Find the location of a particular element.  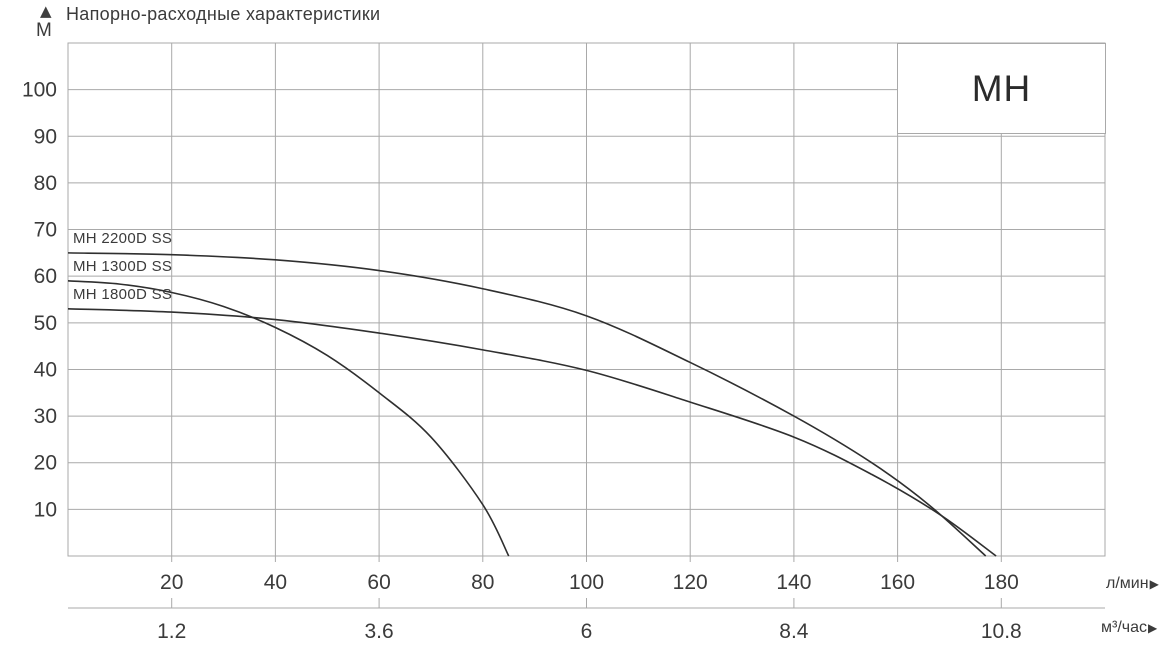

x-axis-tick-label: 100 is located at coordinates (586, 582).